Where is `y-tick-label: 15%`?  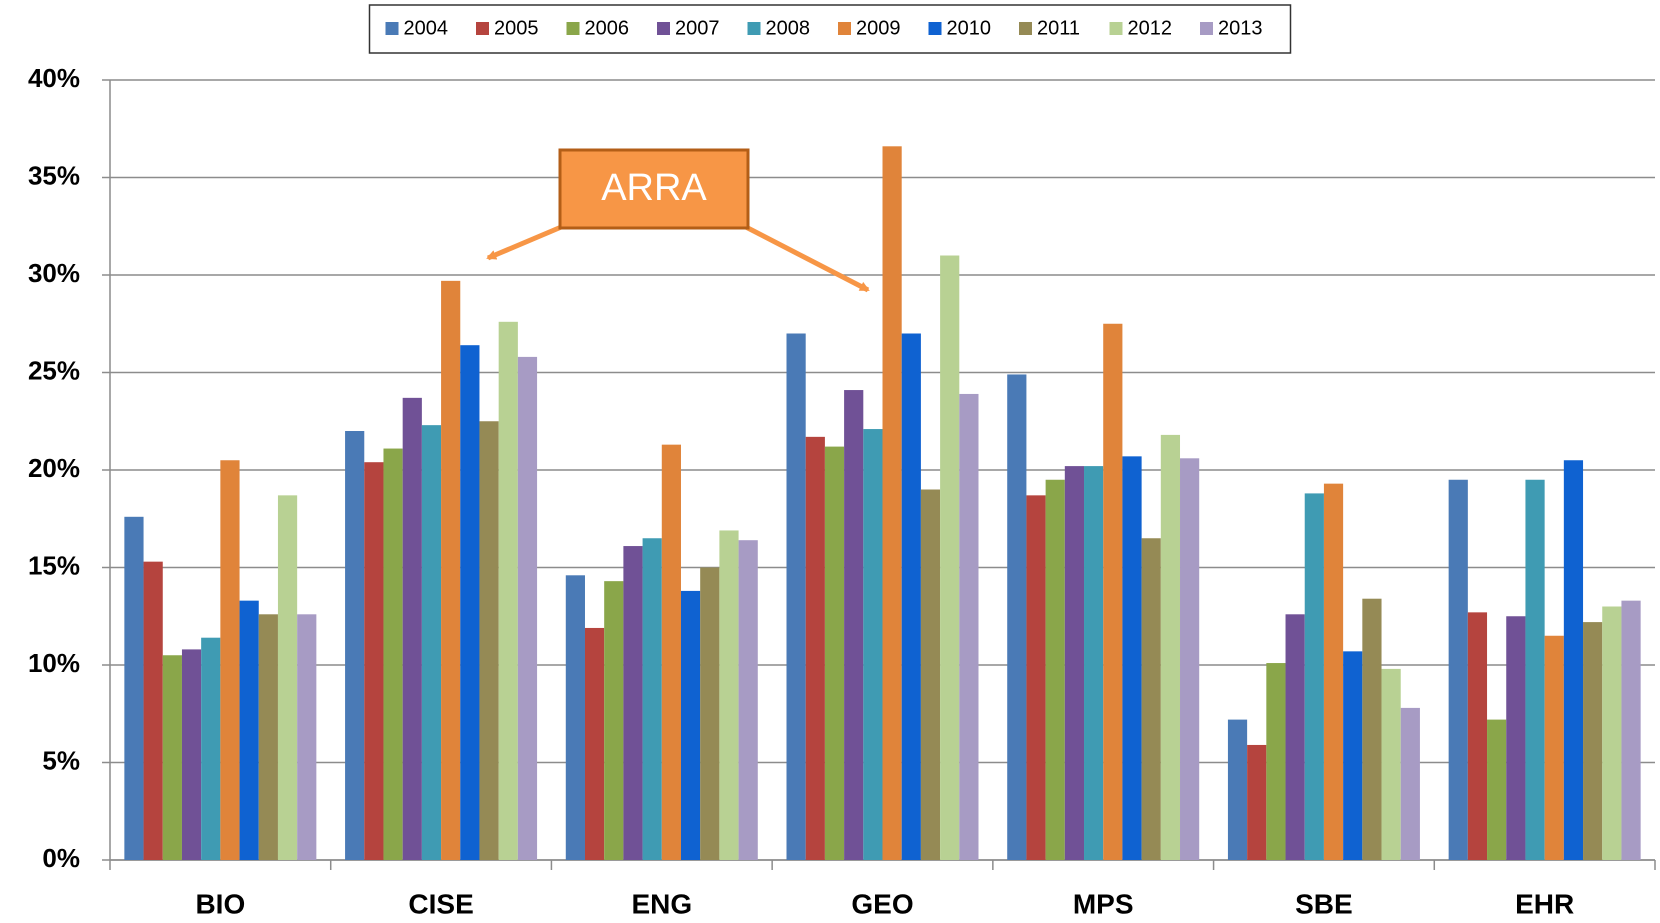
y-tick-label: 15% is located at coordinates (54, 565).